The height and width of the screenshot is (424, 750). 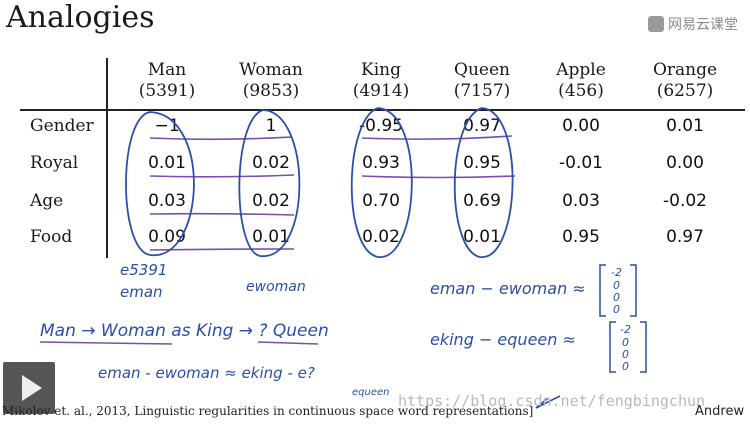 I want to click on row-label-food: Food, so click(x=51, y=237).